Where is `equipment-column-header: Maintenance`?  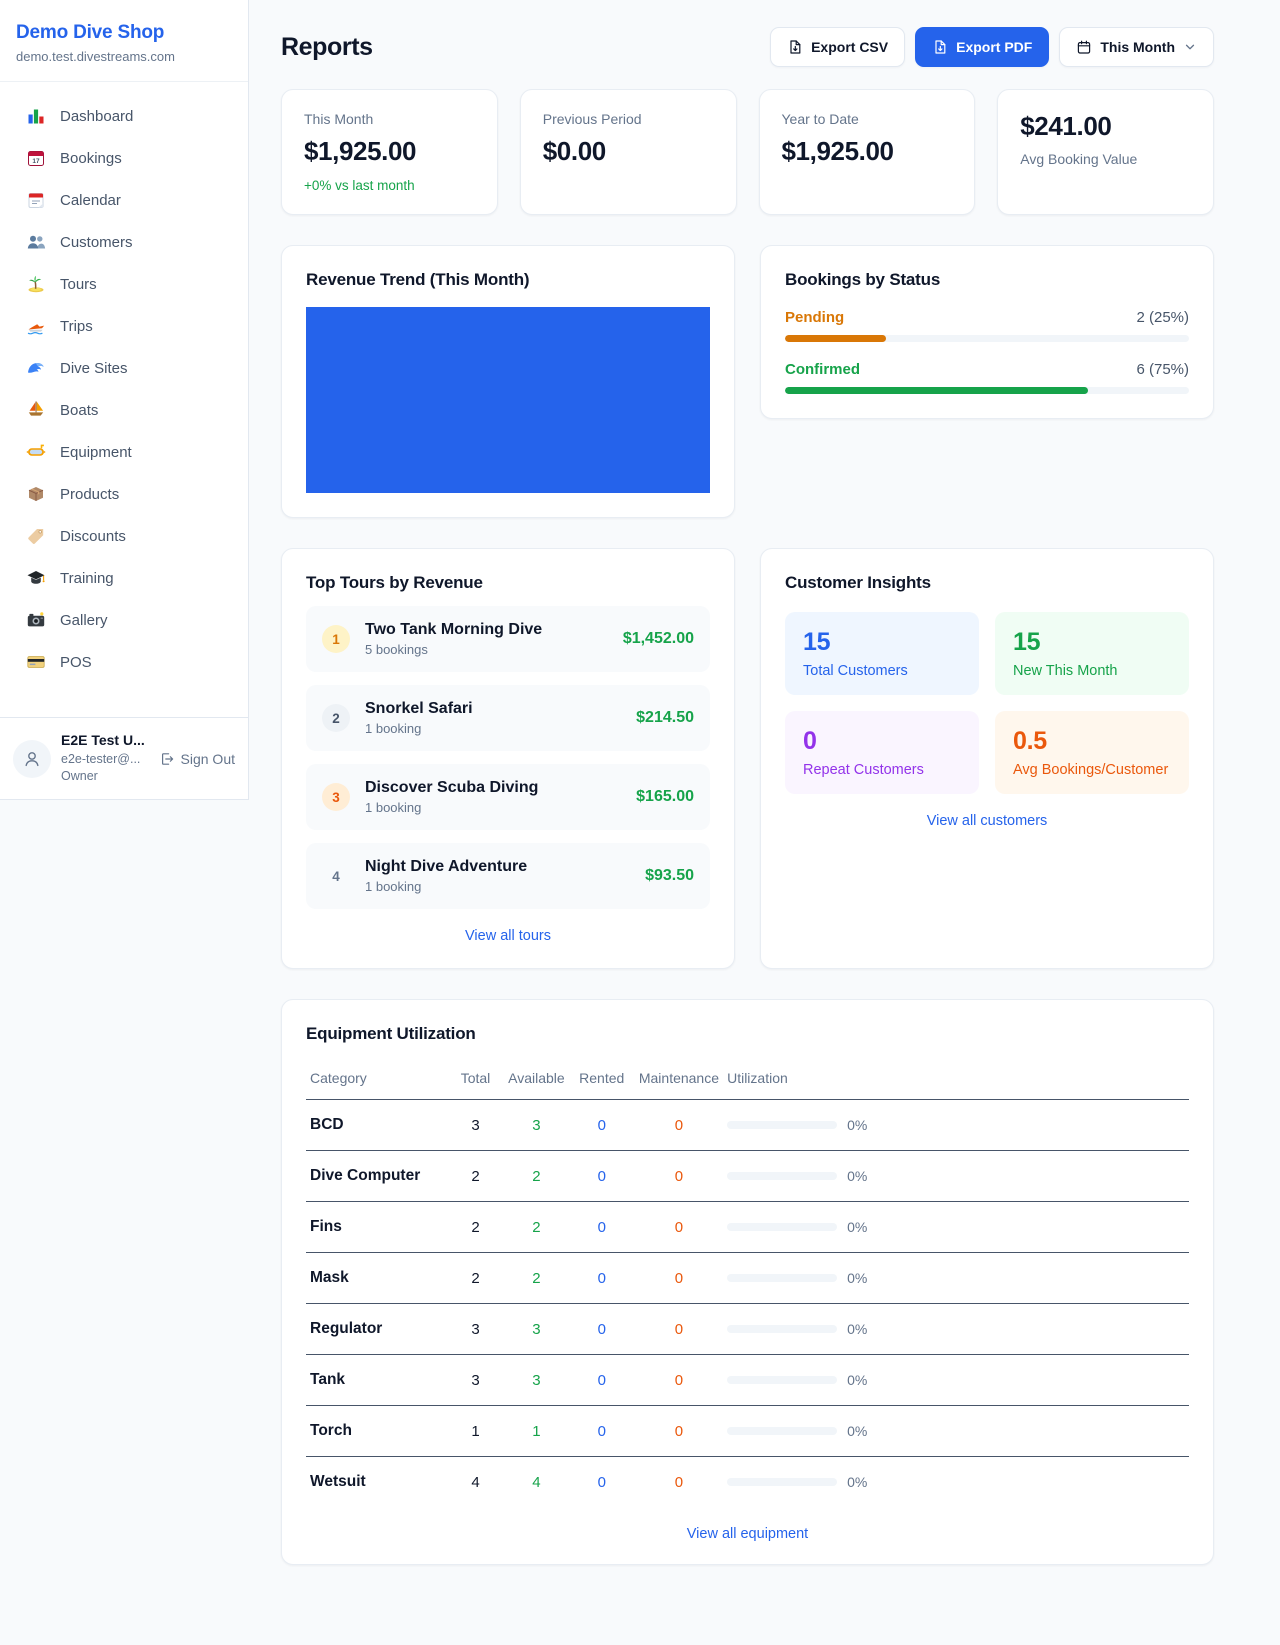 equipment-column-header: Maintenance is located at coordinates (679, 1078).